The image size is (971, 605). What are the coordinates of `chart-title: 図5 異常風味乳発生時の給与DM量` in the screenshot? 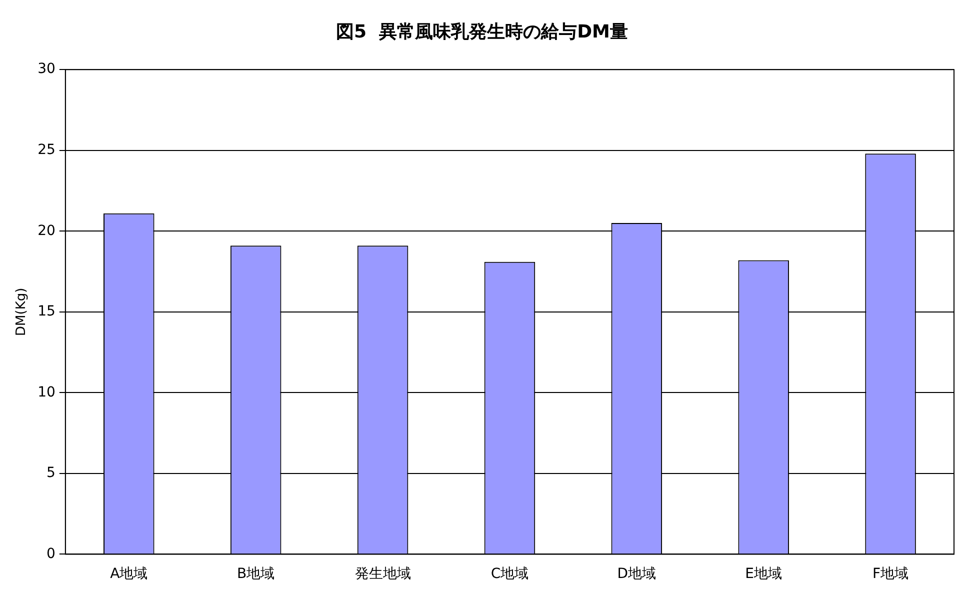 It's located at (482, 31).